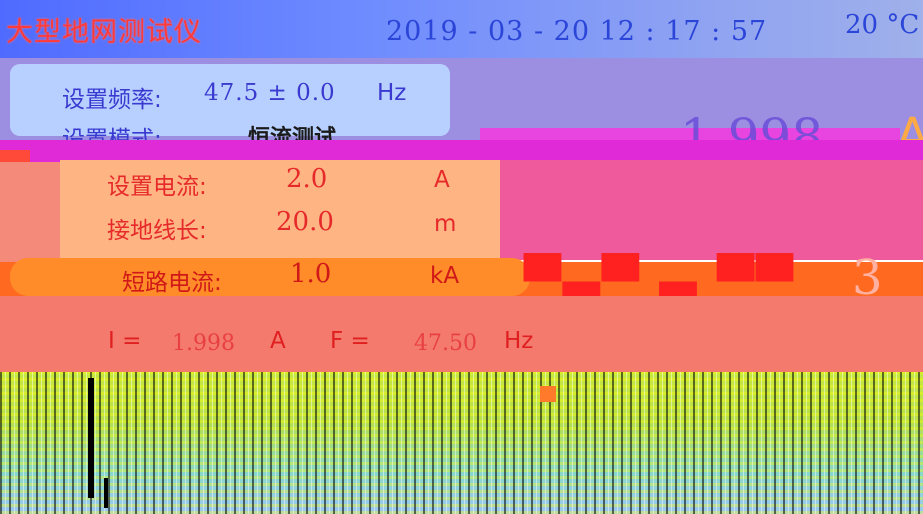  I want to click on frequency-setting-panel, so click(230, 100).